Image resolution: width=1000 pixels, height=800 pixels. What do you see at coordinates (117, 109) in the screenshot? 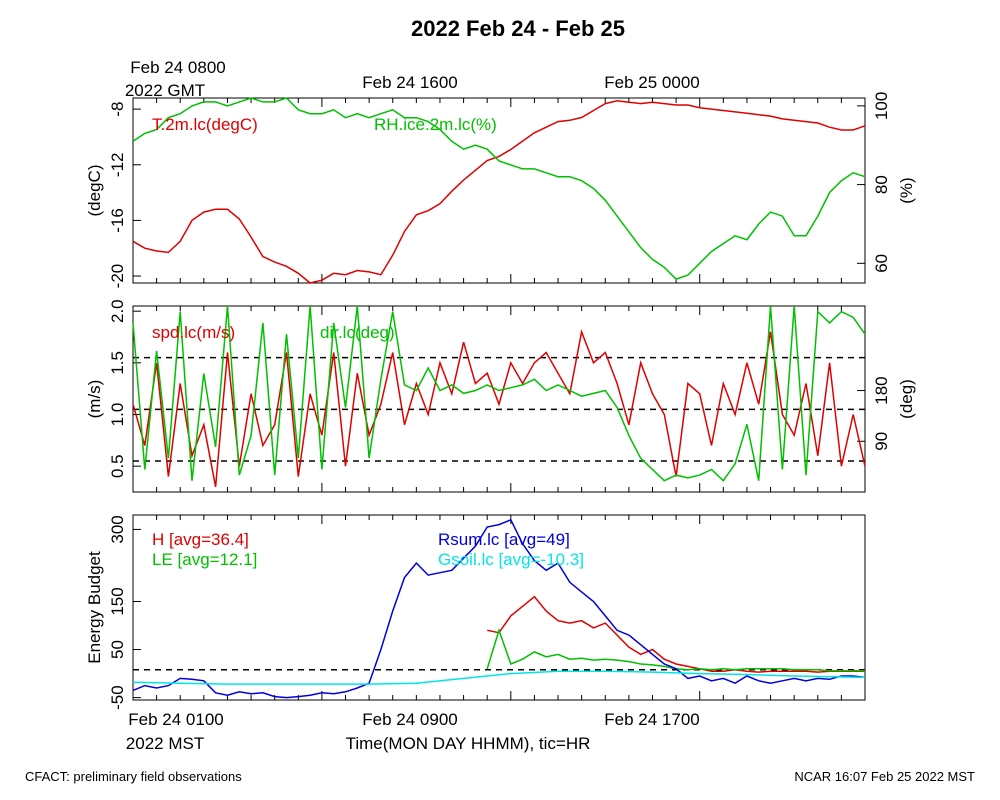
I see `y-tick-label-left: -8` at bounding box center [117, 109].